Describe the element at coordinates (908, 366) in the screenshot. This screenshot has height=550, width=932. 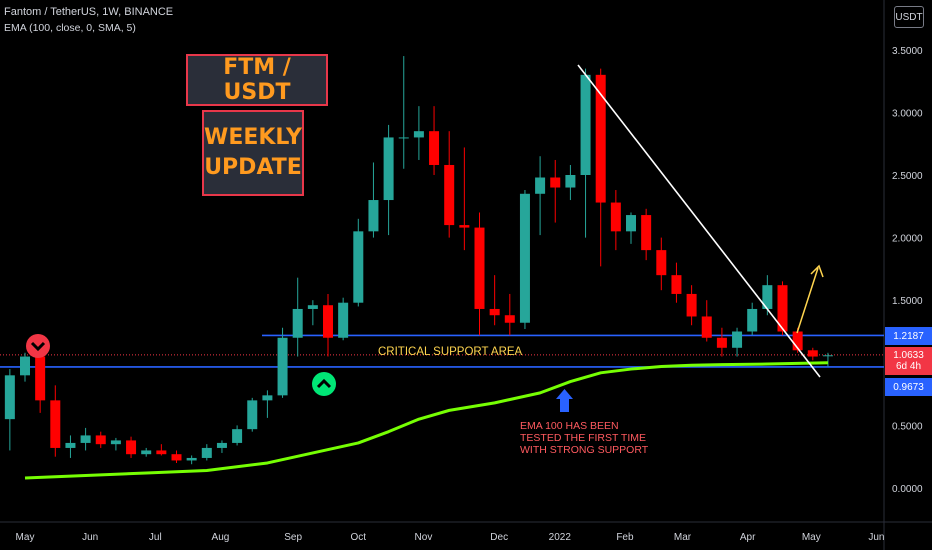
I see `bar-countdown-text: 6d 4h` at that location.